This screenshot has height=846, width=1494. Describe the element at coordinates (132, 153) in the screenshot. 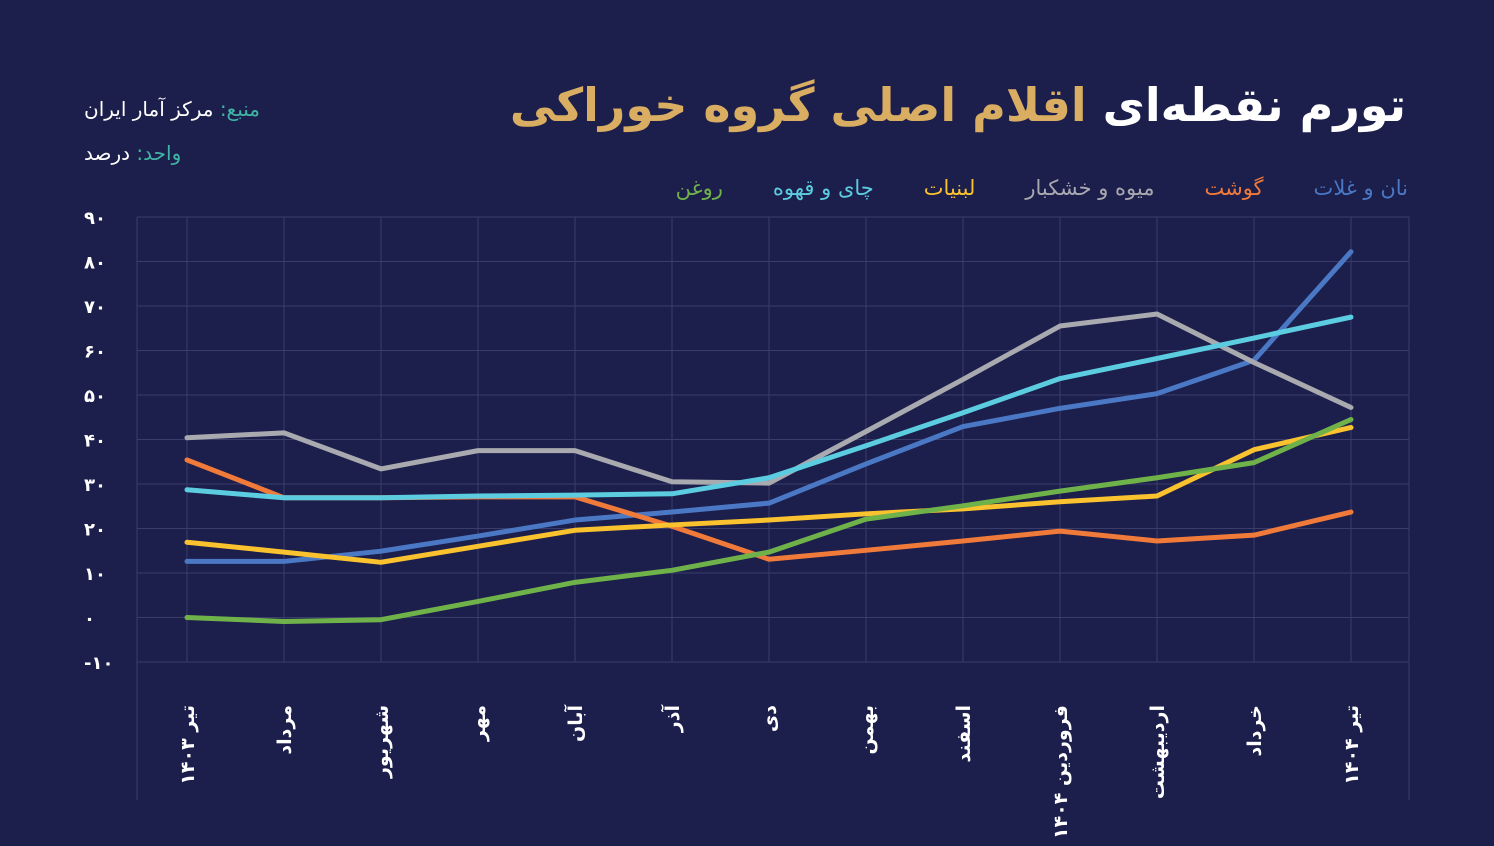

I see `unit-note: واحد: درصد` at that location.